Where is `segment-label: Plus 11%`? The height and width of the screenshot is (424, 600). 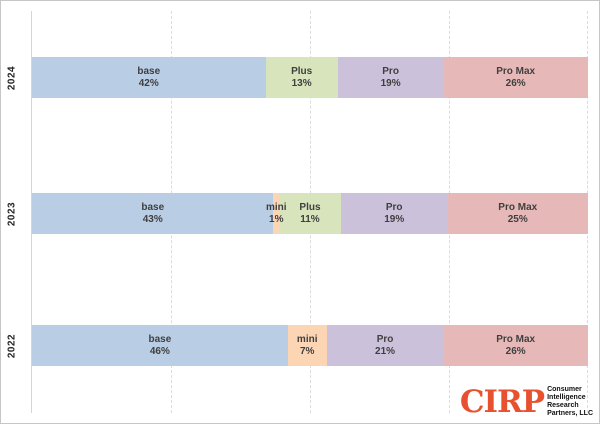
segment-label: Plus 11% is located at coordinates (310, 213).